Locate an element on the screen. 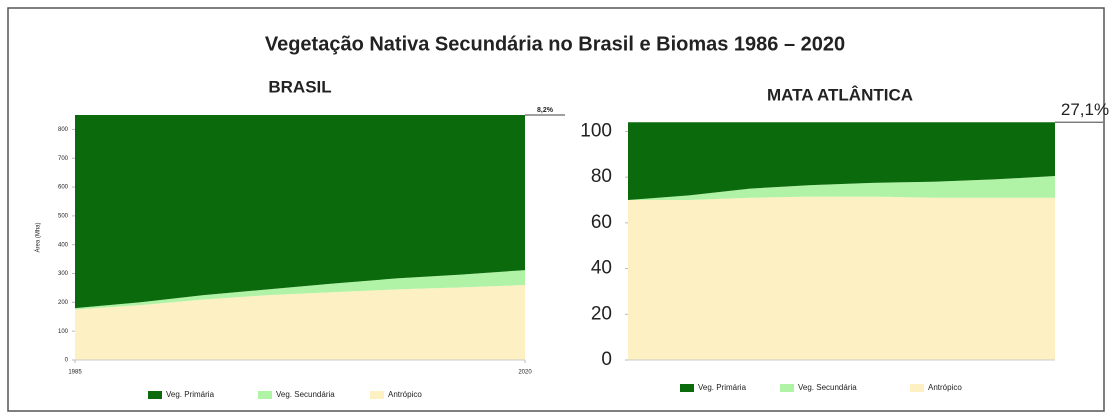  annotation: 8,2% is located at coordinates (545, 110).